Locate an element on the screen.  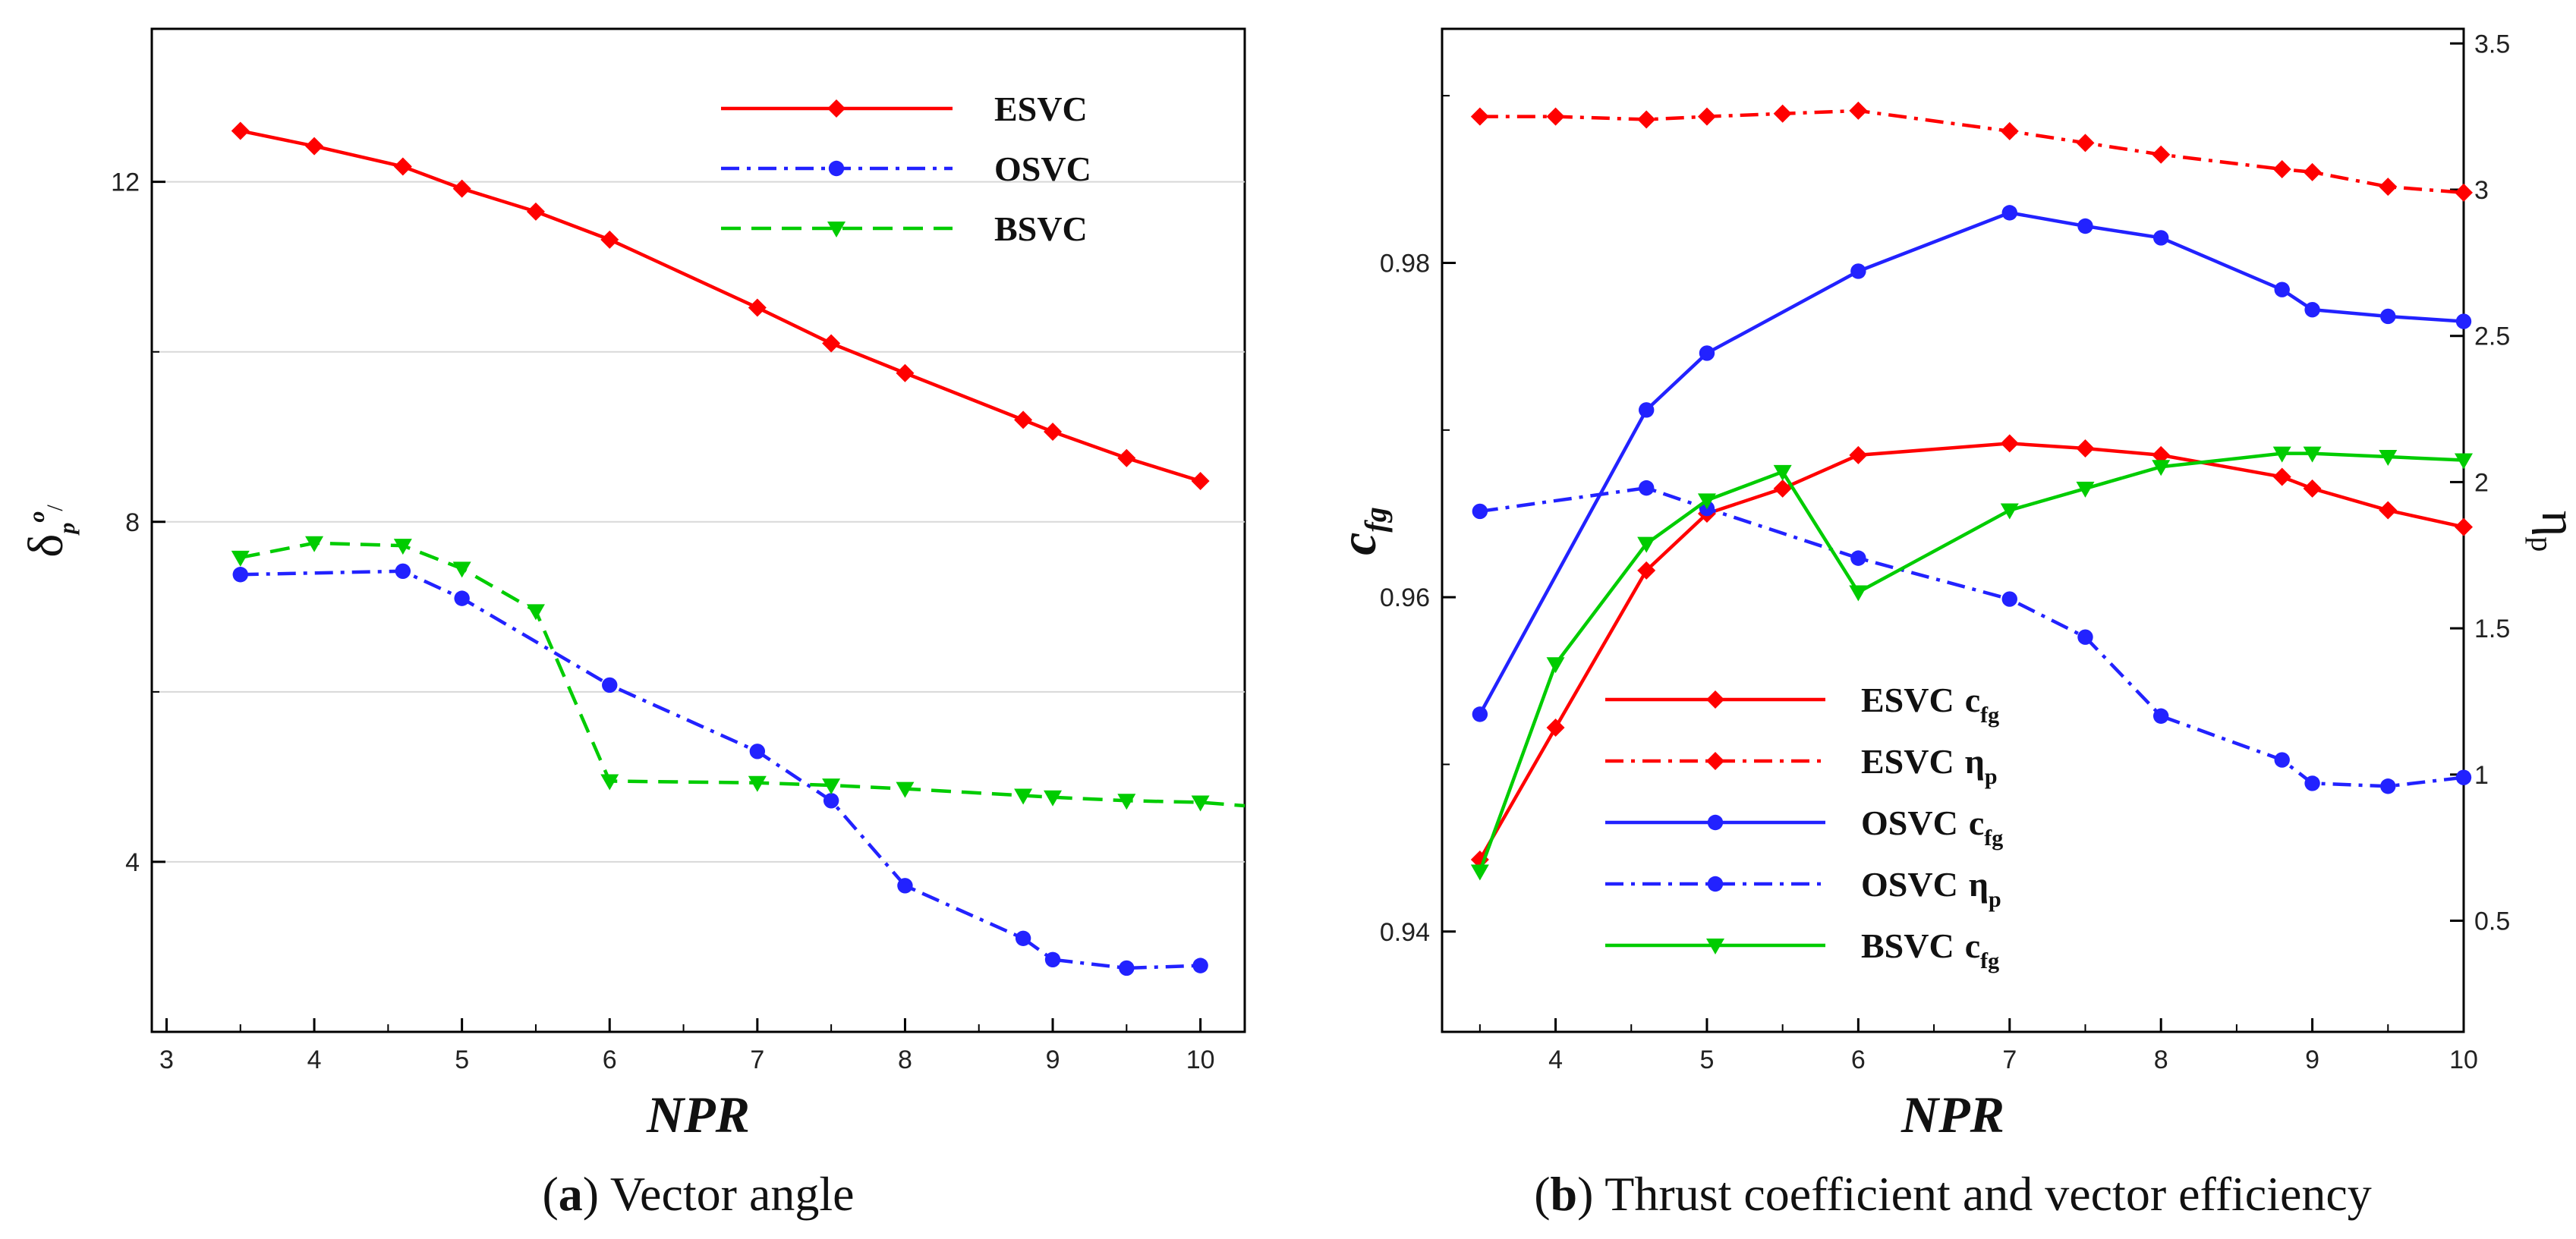
legend-subscript: p is located at coordinates (1995, 899).